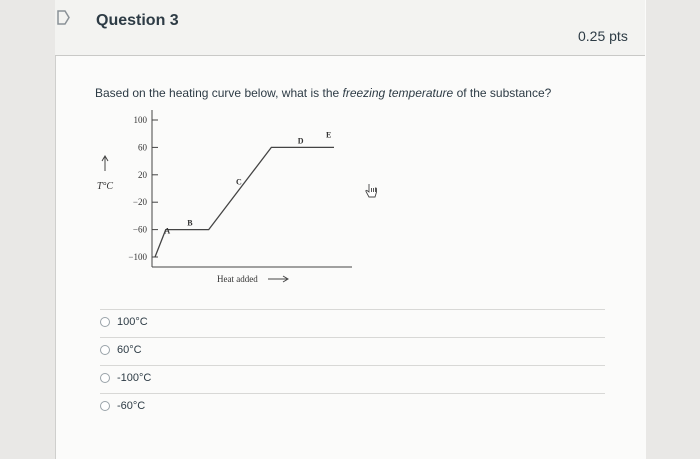 Image resolution: width=700 pixels, height=459 pixels. I want to click on question-points: 0.25 pts, so click(603, 36).